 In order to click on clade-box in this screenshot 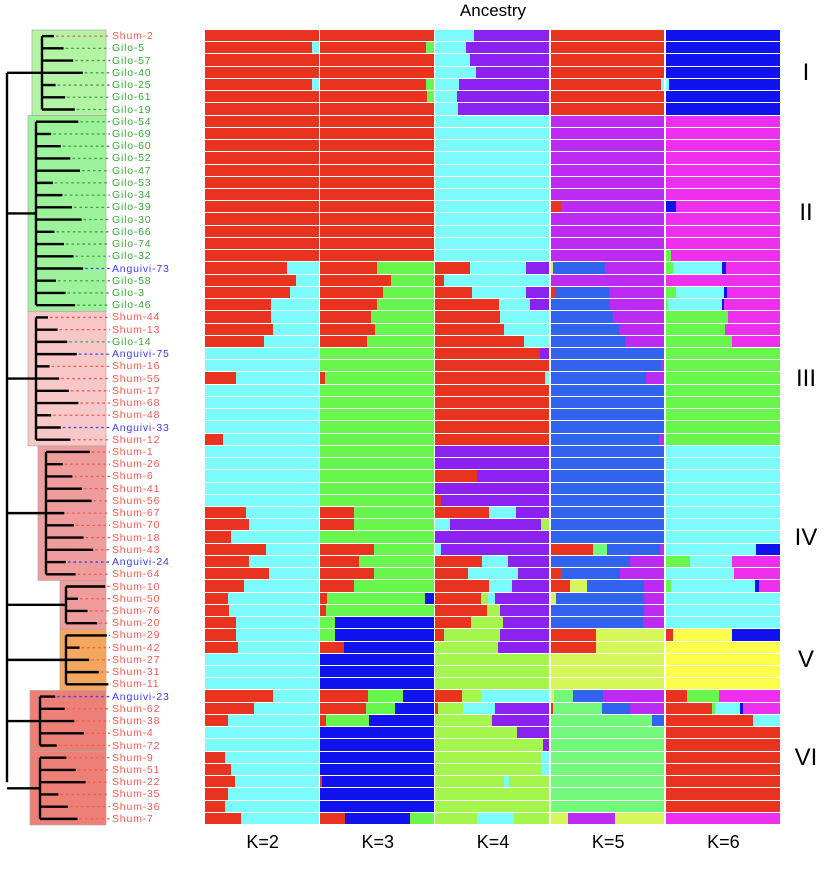, I will do `click(83, 605)`.